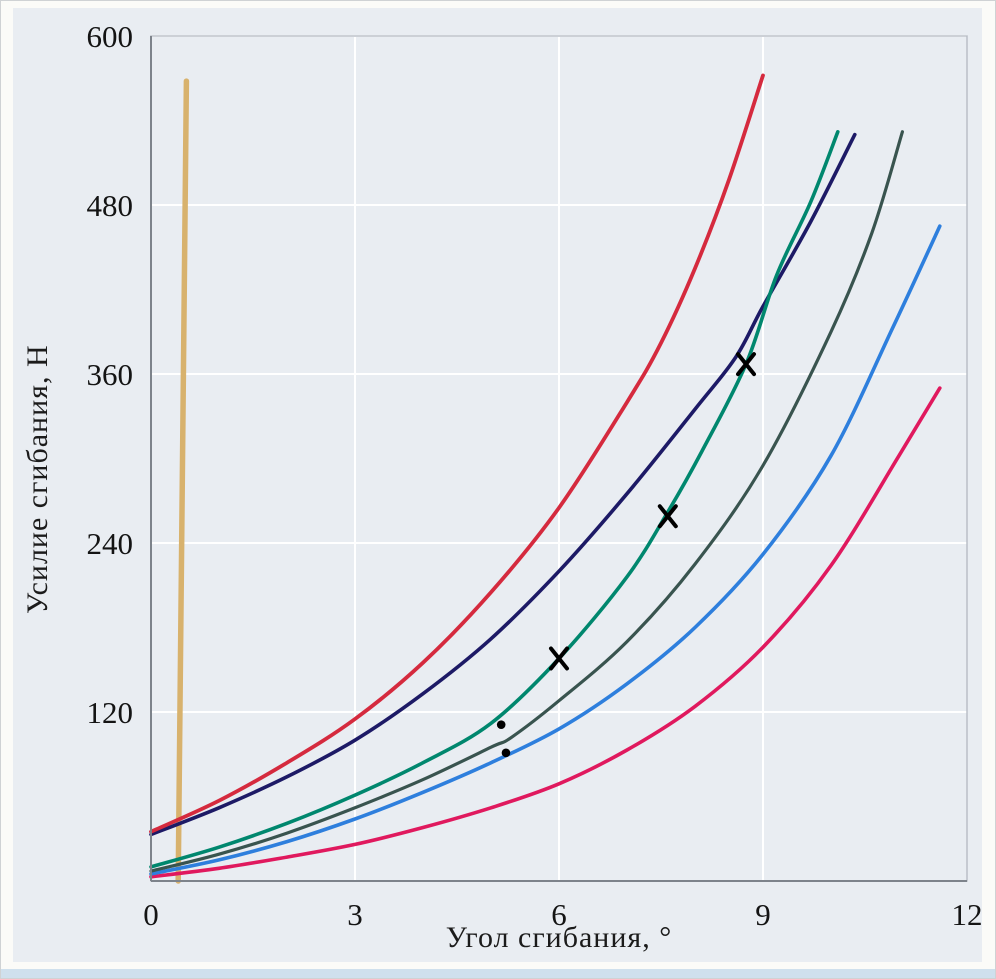 Image resolution: width=996 pixels, height=979 pixels. Describe the element at coordinates (37, 478) in the screenshot. I see `y-axis-title: Усилие сгибания, Н` at that location.